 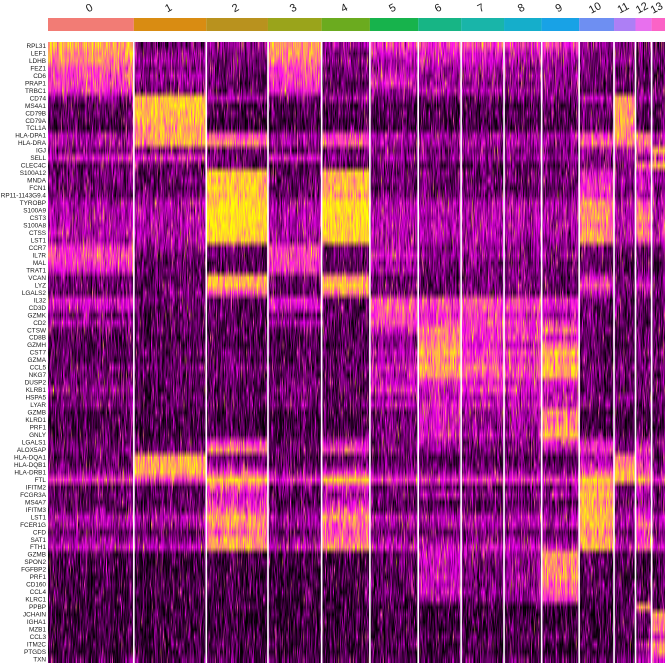 What do you see at coordinates (39, 323) in the screenshot?
I see `gene-label: CD2` at bounding box center [39, 323].